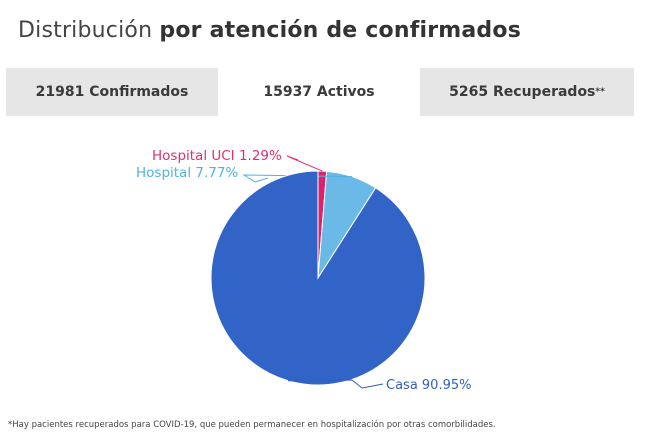  Describe the element at coordinates (340, 30) in the screenshot. I see `title-bold: por atención de confirmados` at that location.